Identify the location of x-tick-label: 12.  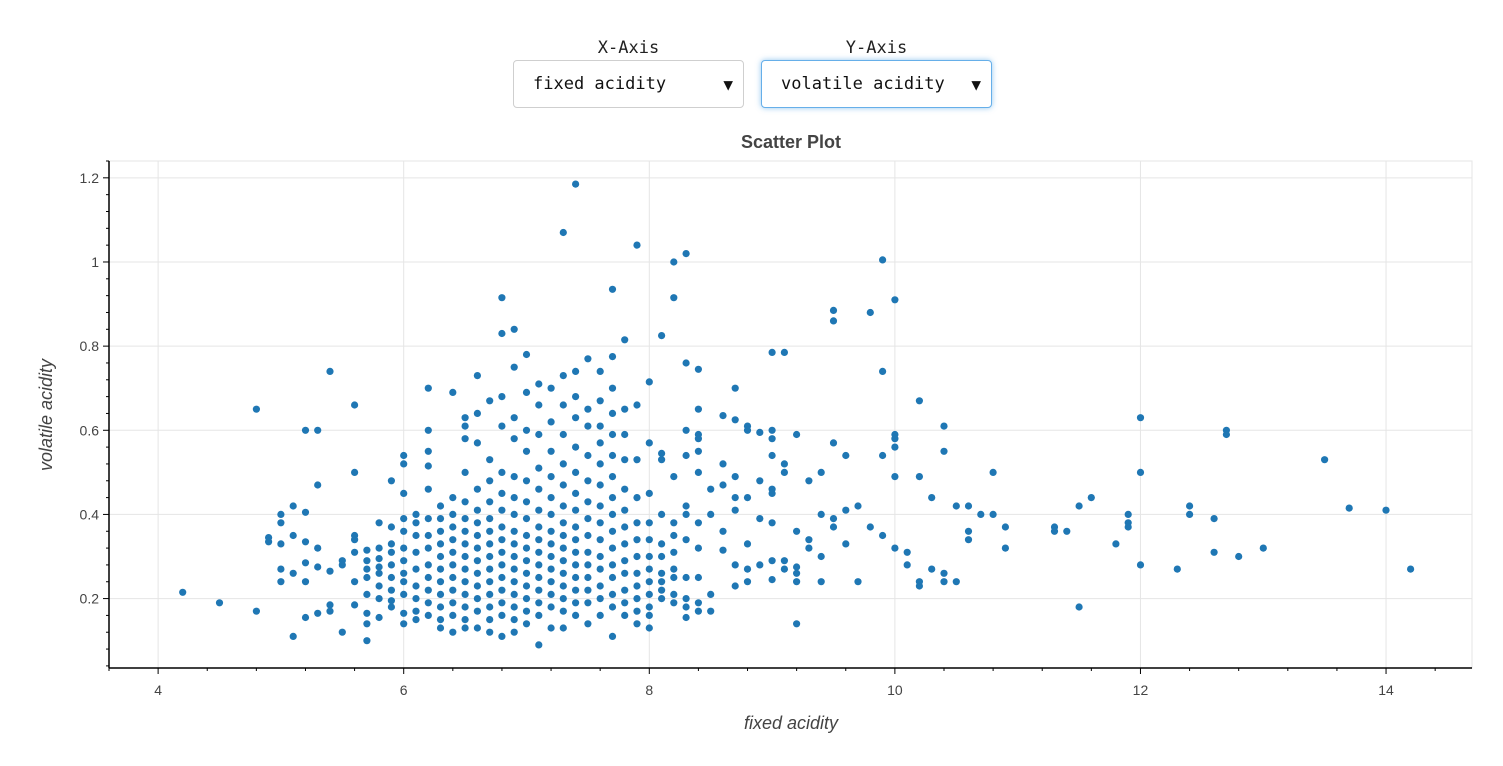
(1141, 690).